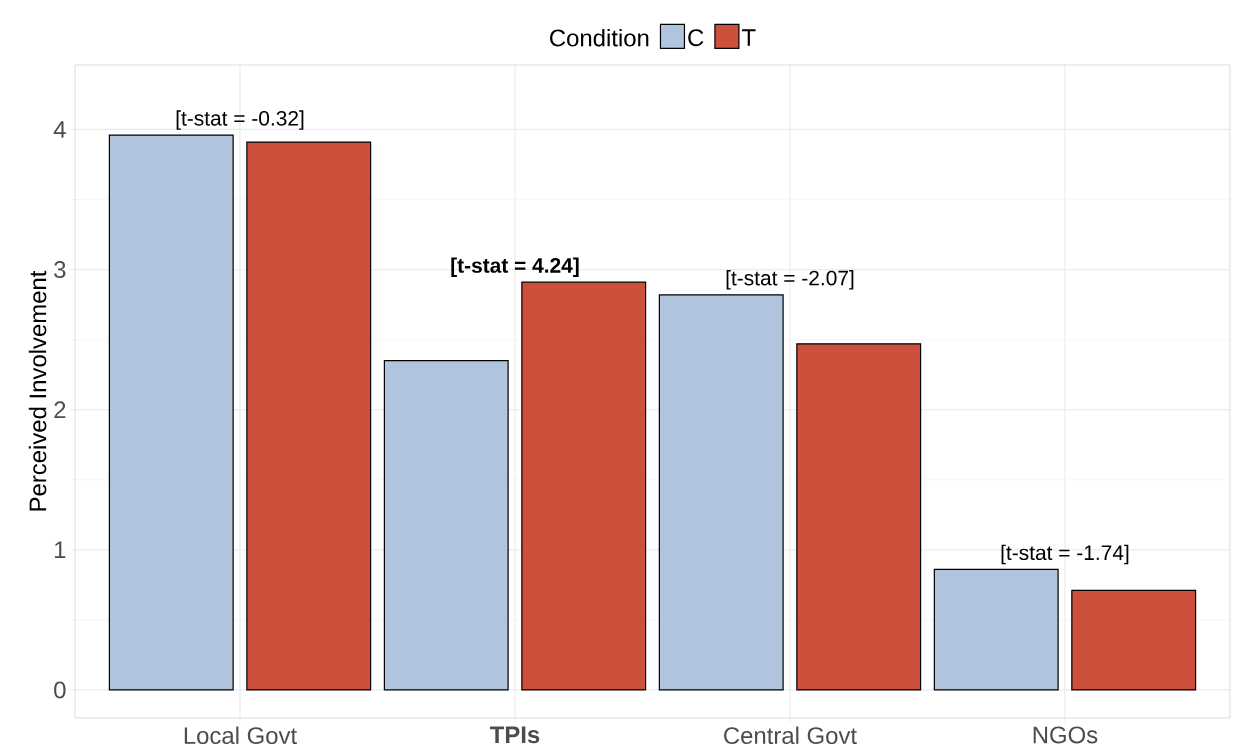 Image resolution: width=1243 pixels, height=755 pixels. What do you see at coordinates (60, 690) in the screenshot?
I see `y-tick-label: 0` at bounding box center [60, 690].